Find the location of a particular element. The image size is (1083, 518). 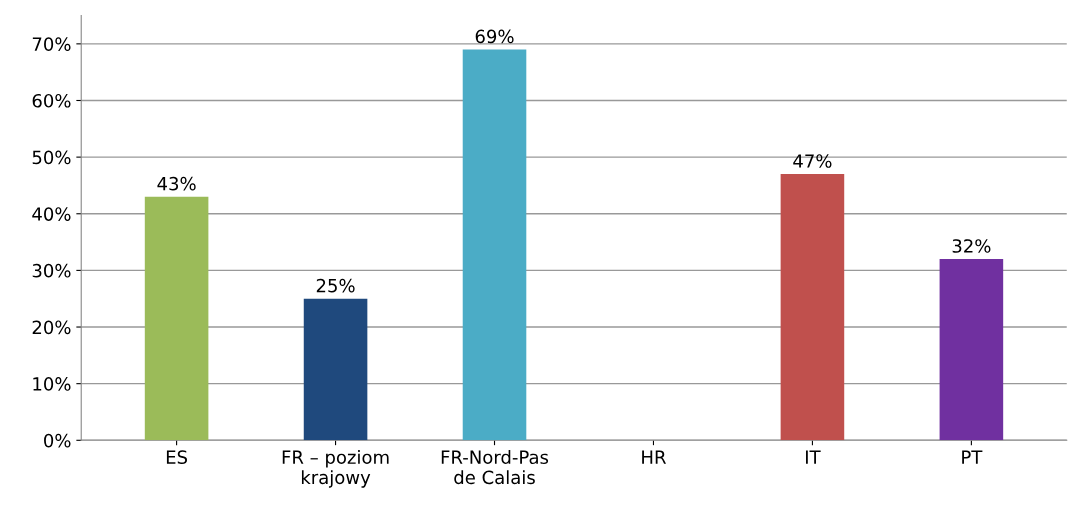

data-label: 32% is located at coordinates (971, 246).